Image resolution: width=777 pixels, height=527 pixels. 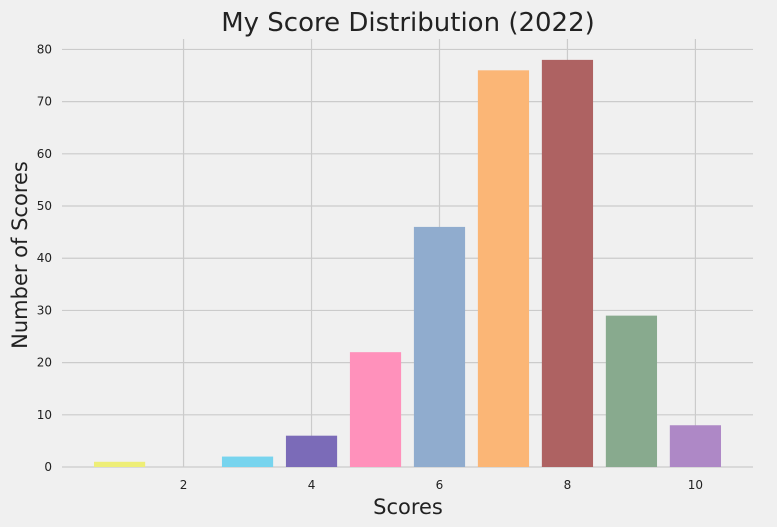 I want to click on y-tick-label: 60, so click(x=44, y=154).